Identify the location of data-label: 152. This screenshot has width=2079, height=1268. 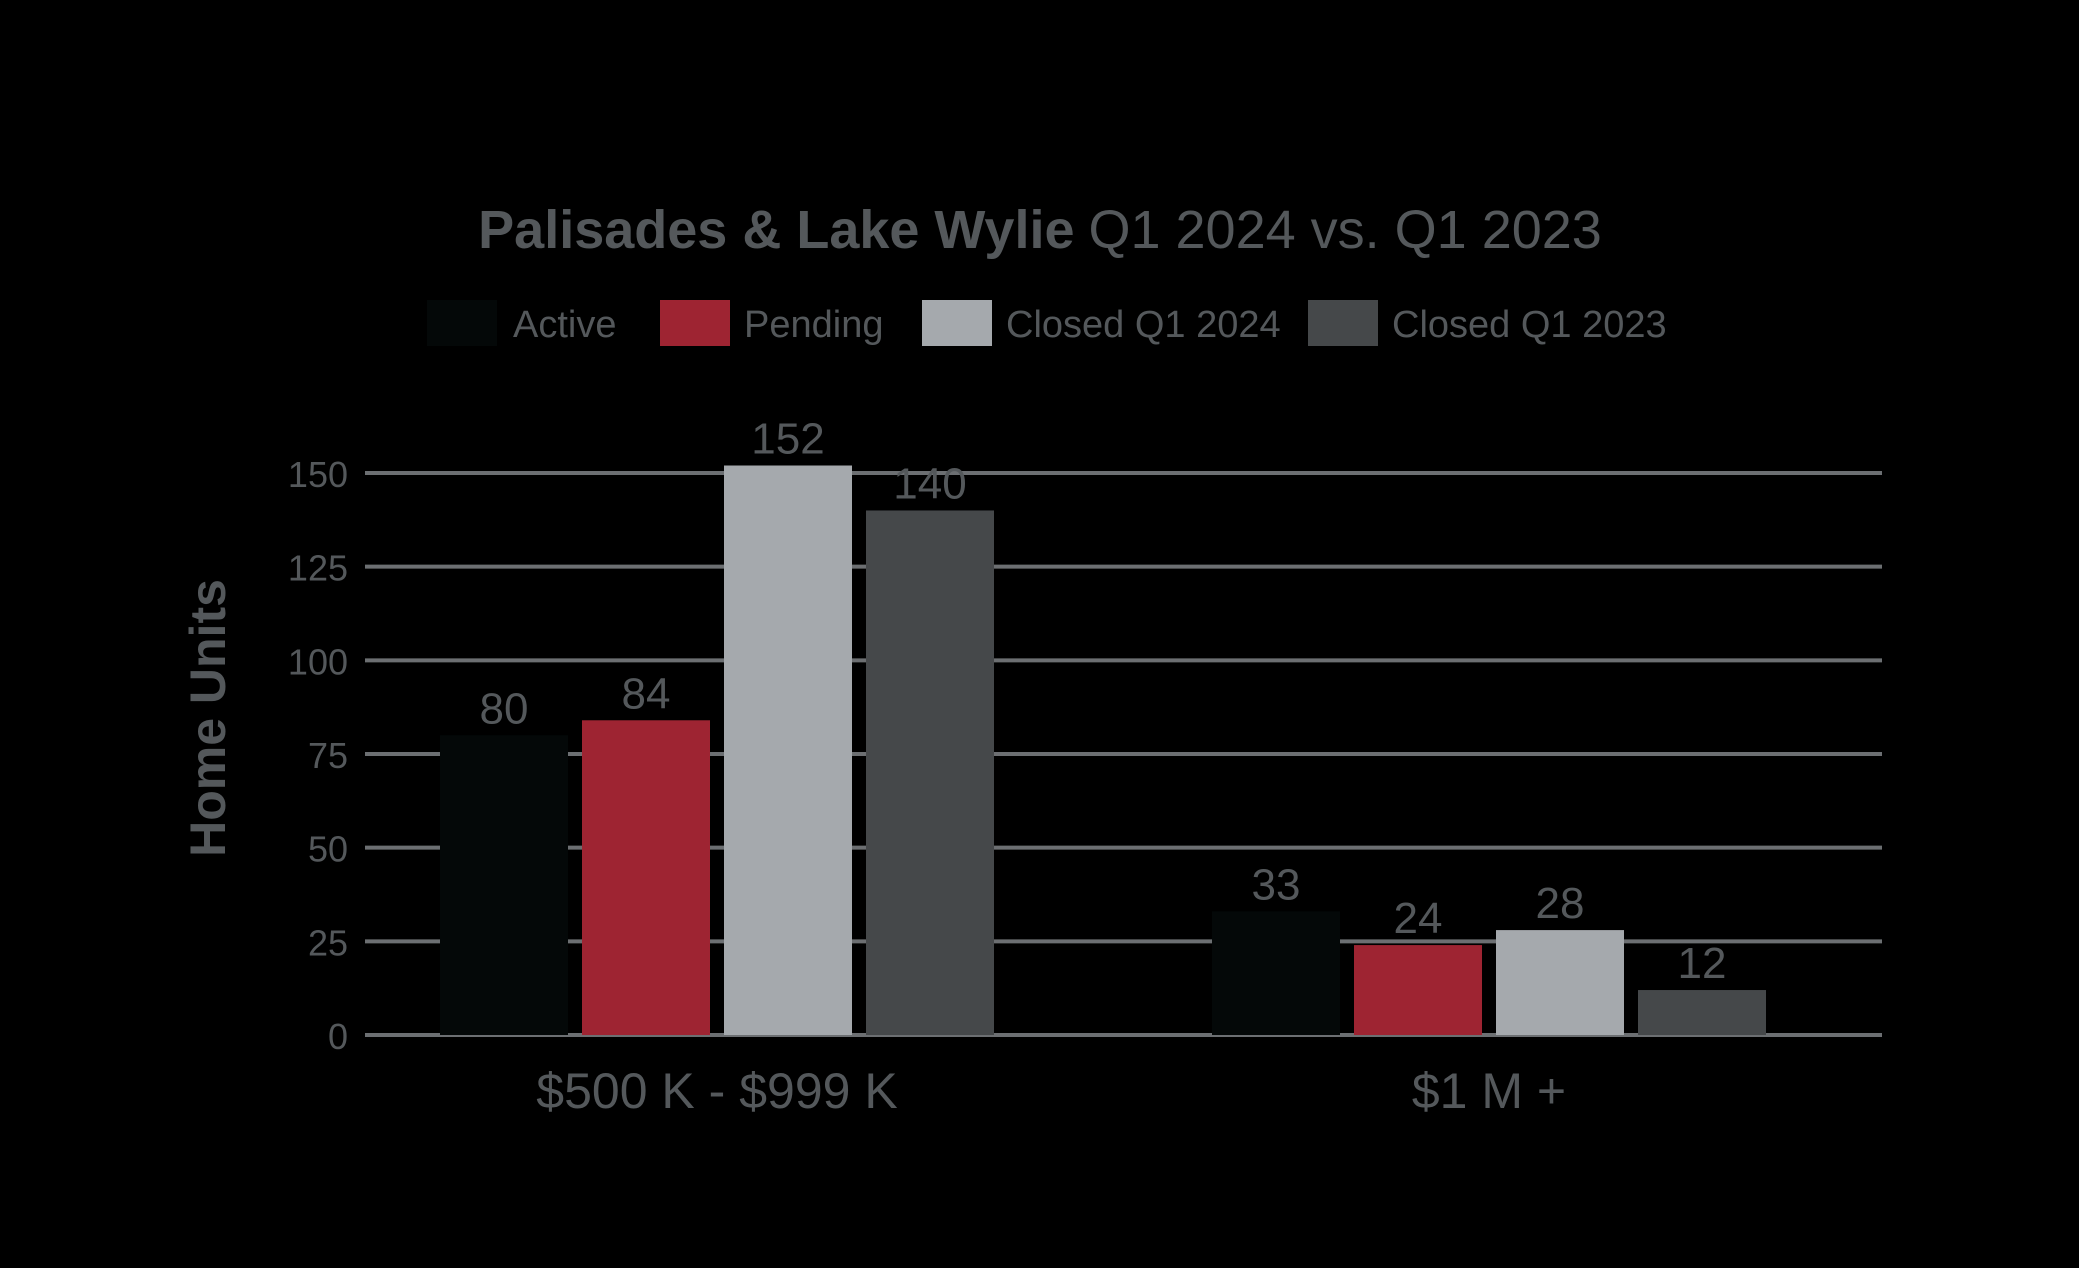
(787, 439).